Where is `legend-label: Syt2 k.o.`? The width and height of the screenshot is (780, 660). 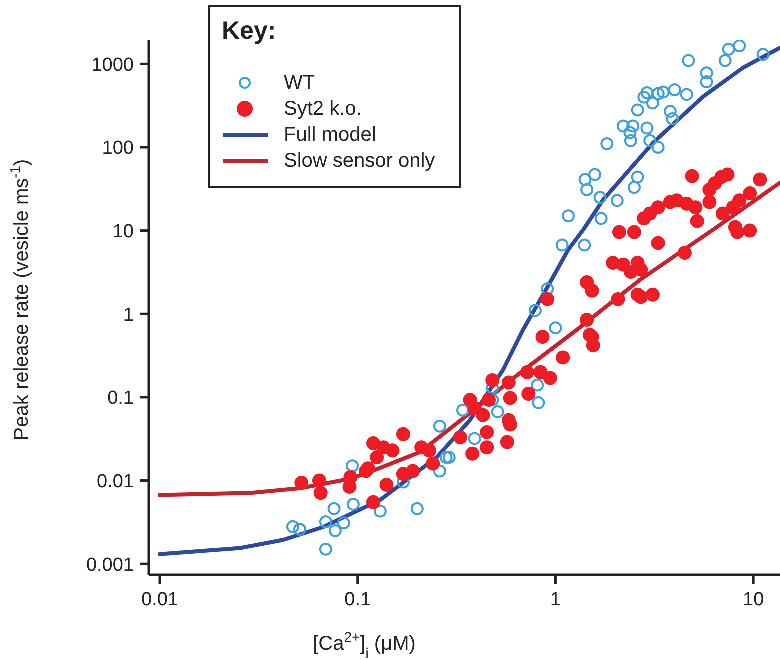
legend-label: Syt2 k.o. is located at coordinates (323, 109).